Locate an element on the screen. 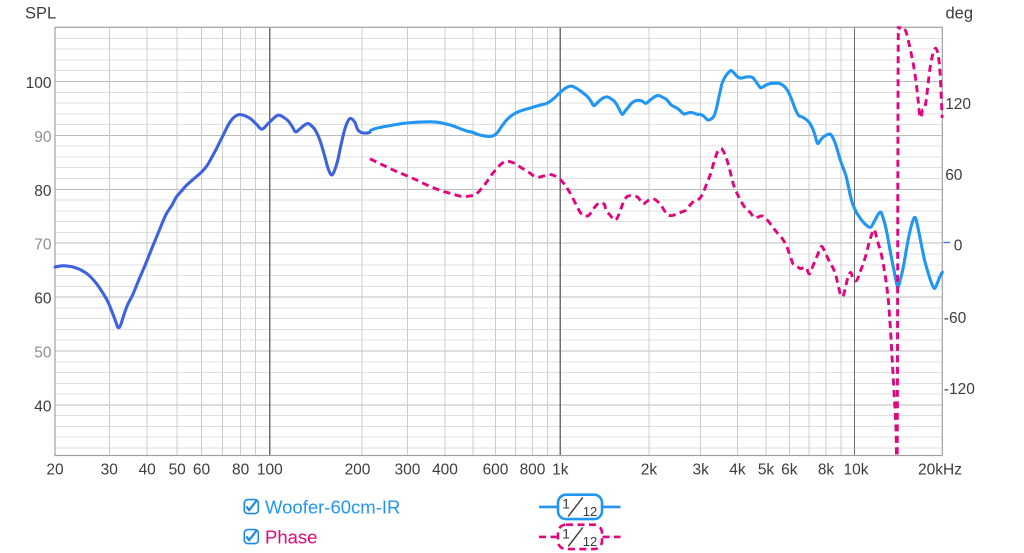 This screenshot has width=1024, height=553. svg-text: 200 is located at coordinates (358, 470).